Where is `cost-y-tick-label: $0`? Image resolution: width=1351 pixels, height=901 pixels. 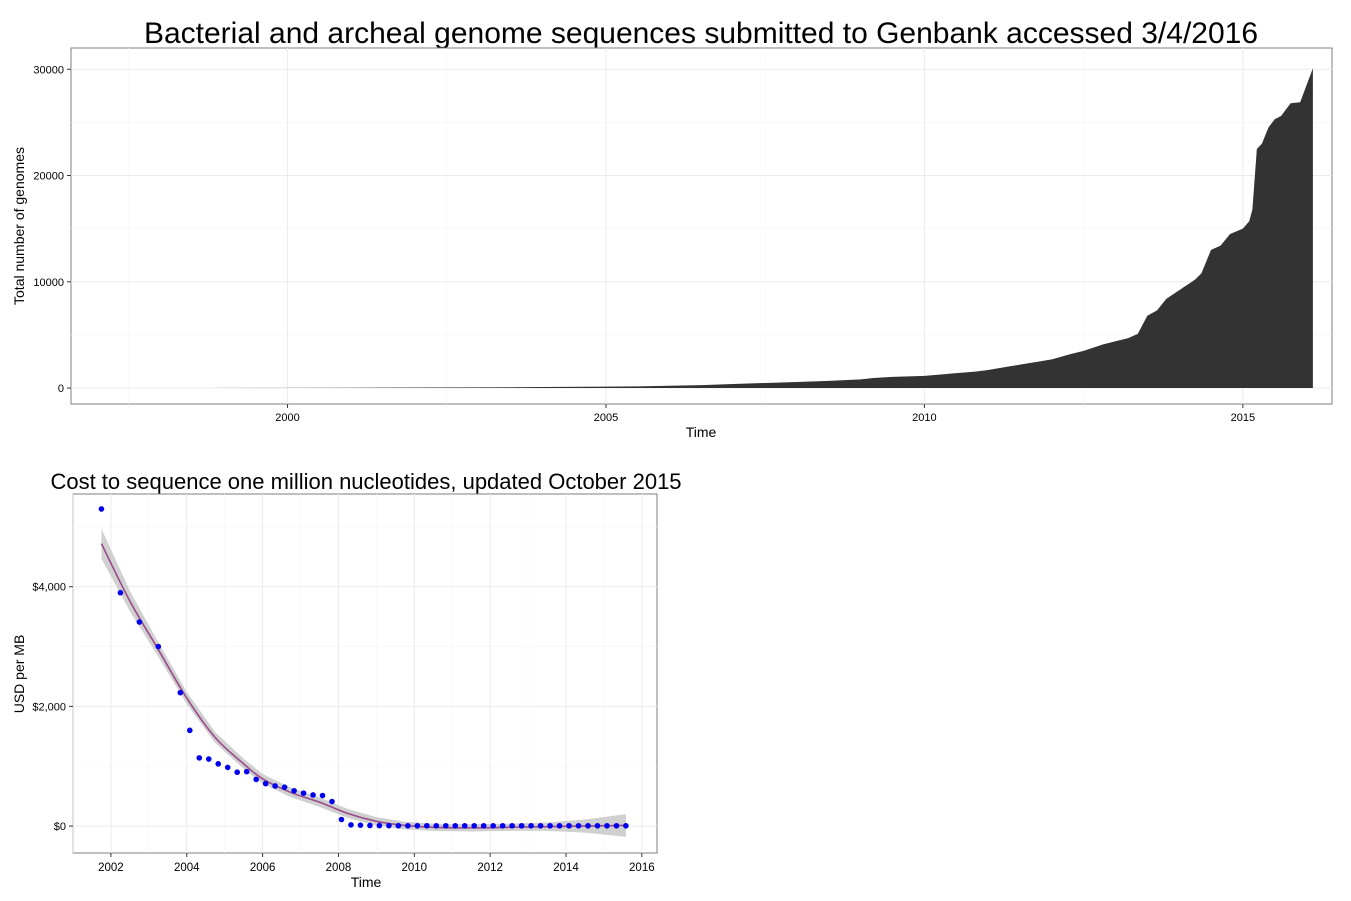 cost-y-tick-label: $0 is located at coordinates (60, 827).